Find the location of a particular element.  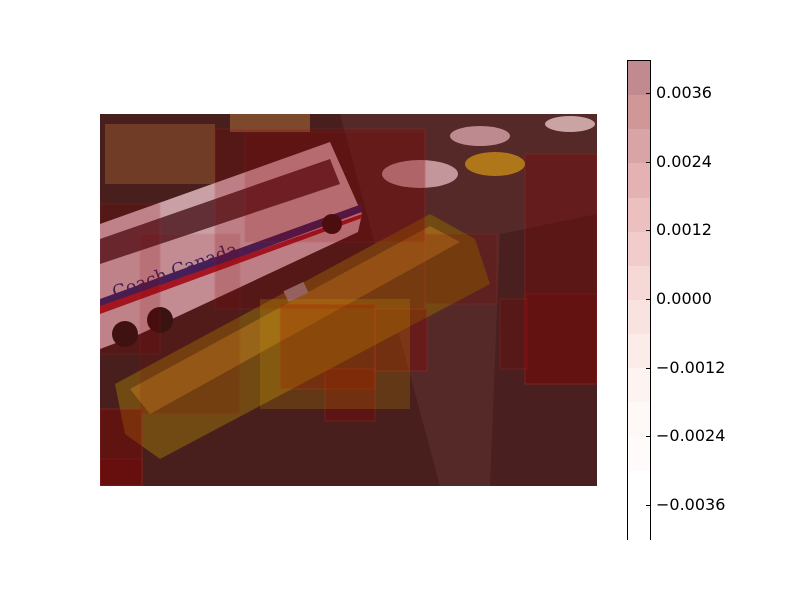

colorbar-tick-label: 0.0012 is located at coordinates (684, 229).